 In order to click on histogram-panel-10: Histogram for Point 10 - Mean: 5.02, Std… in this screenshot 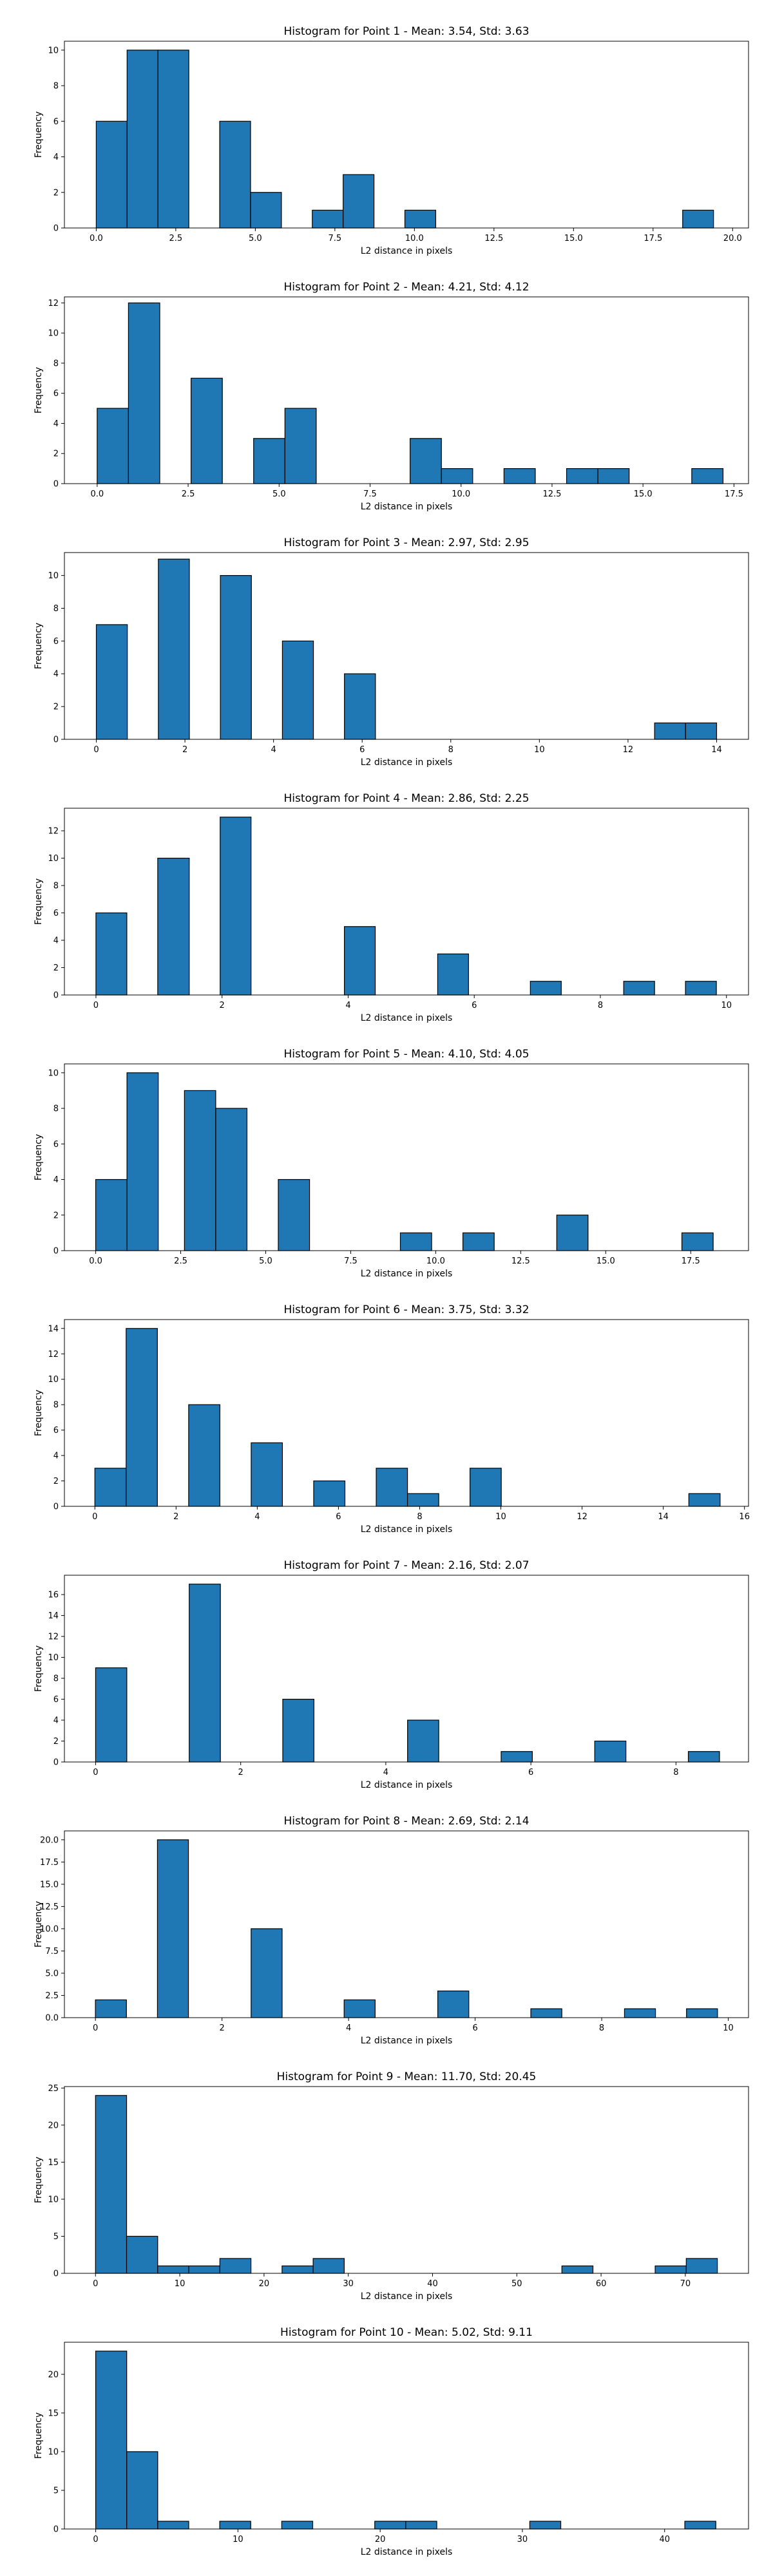, I will do `click(391, 2441)`.